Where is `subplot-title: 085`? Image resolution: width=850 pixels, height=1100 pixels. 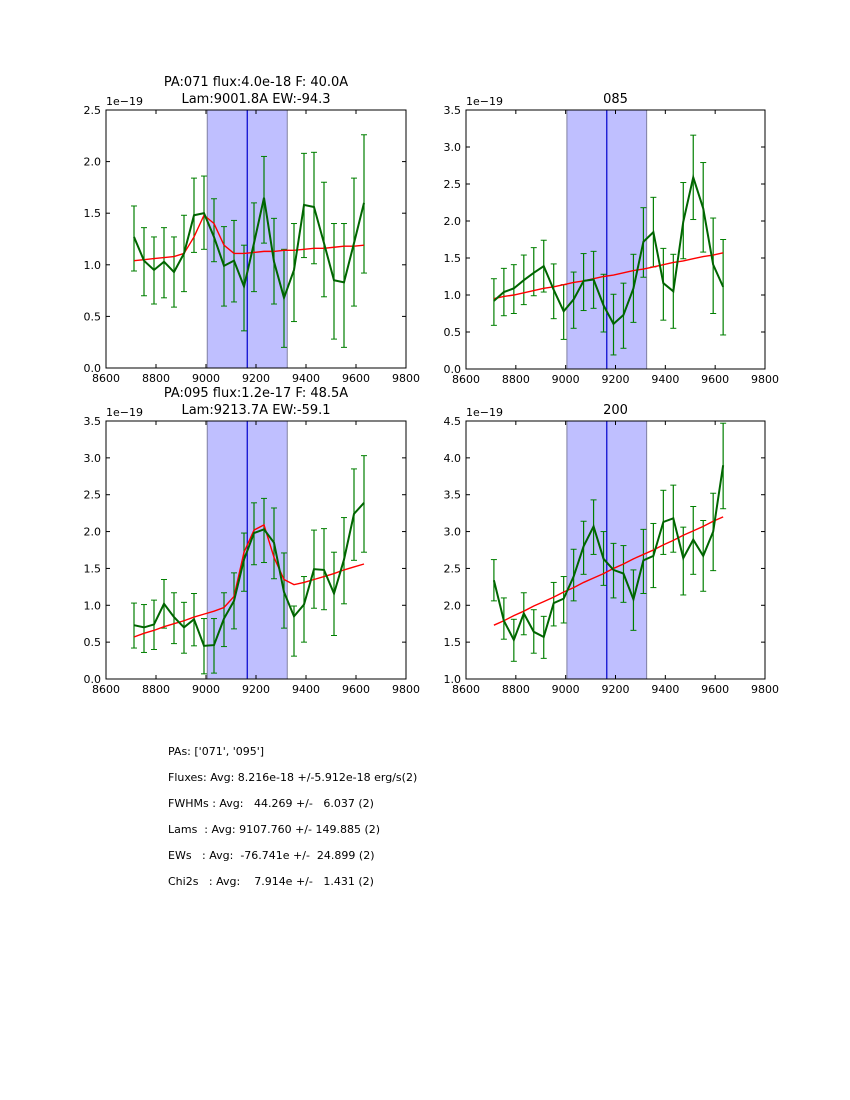
subplot-title: 085 is located at coordinates (615, 99).